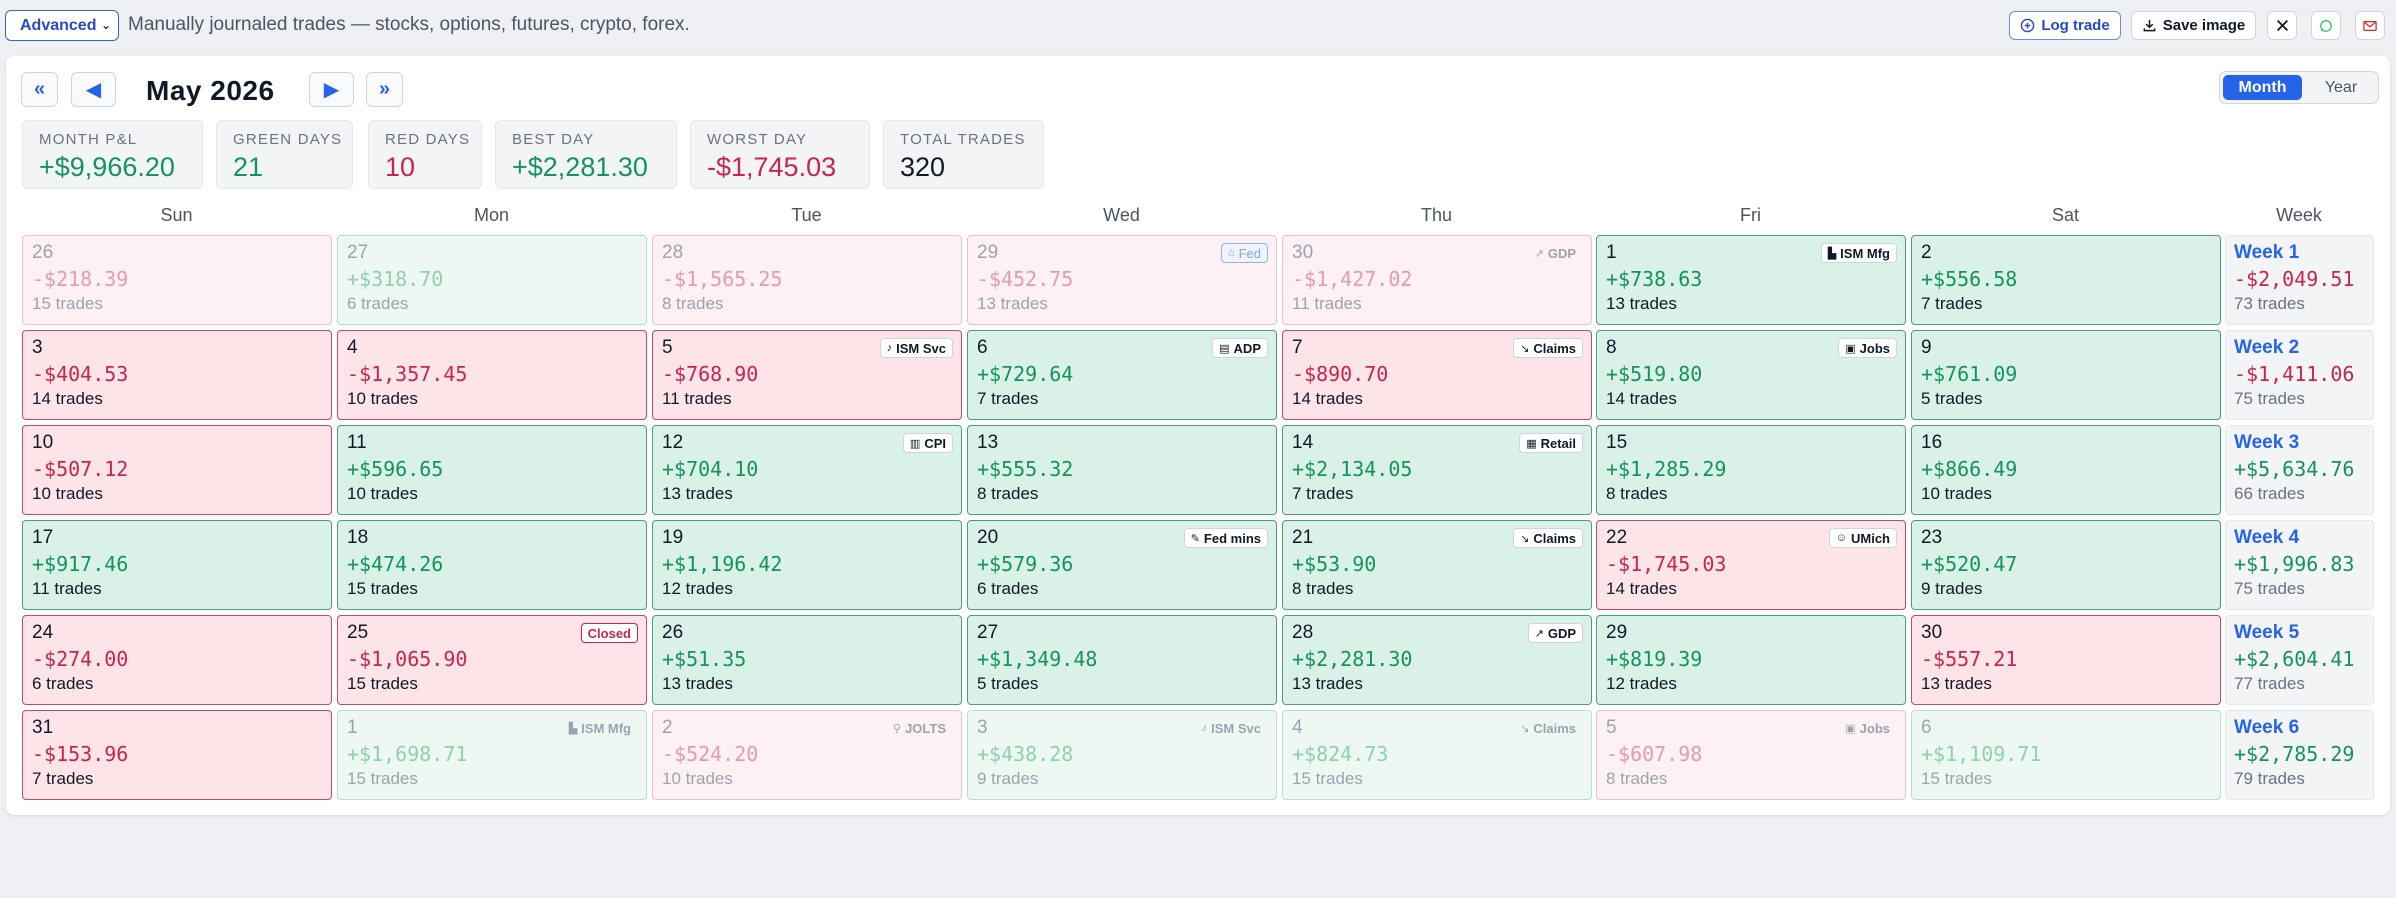 The height and width of the screenshot is (898, 2396). I want to click on day-cell: 26 +$51.35 13 trades, so click(807, 660).